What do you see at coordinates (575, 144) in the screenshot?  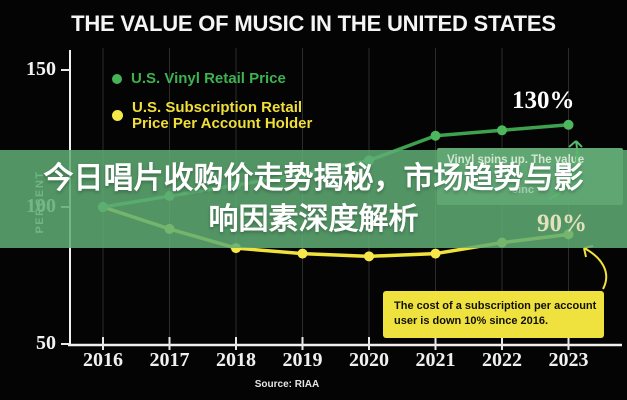 I see `arrowhead-icon` at bounding box center [575, 144].